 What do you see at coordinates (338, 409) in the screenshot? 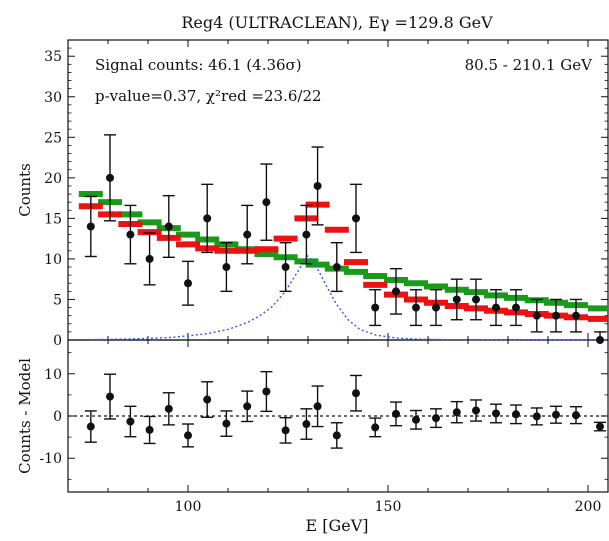
I see `bottom-data-layer` at bounding box center [338, 409].